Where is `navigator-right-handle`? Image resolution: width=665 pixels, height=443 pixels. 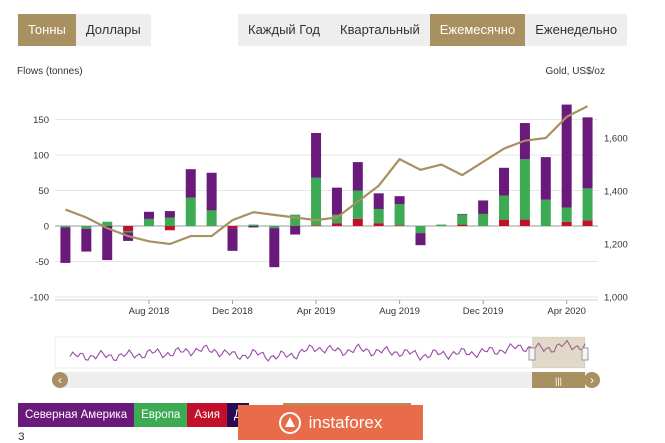
navigator-right-handle is located at coordinates (585, 354).